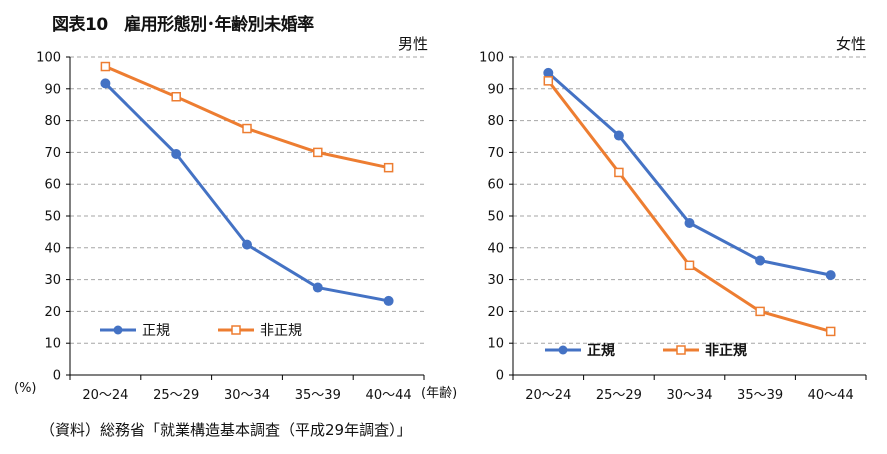  I want to click on panel2-legend-label: 非正規, so click(726, 350).